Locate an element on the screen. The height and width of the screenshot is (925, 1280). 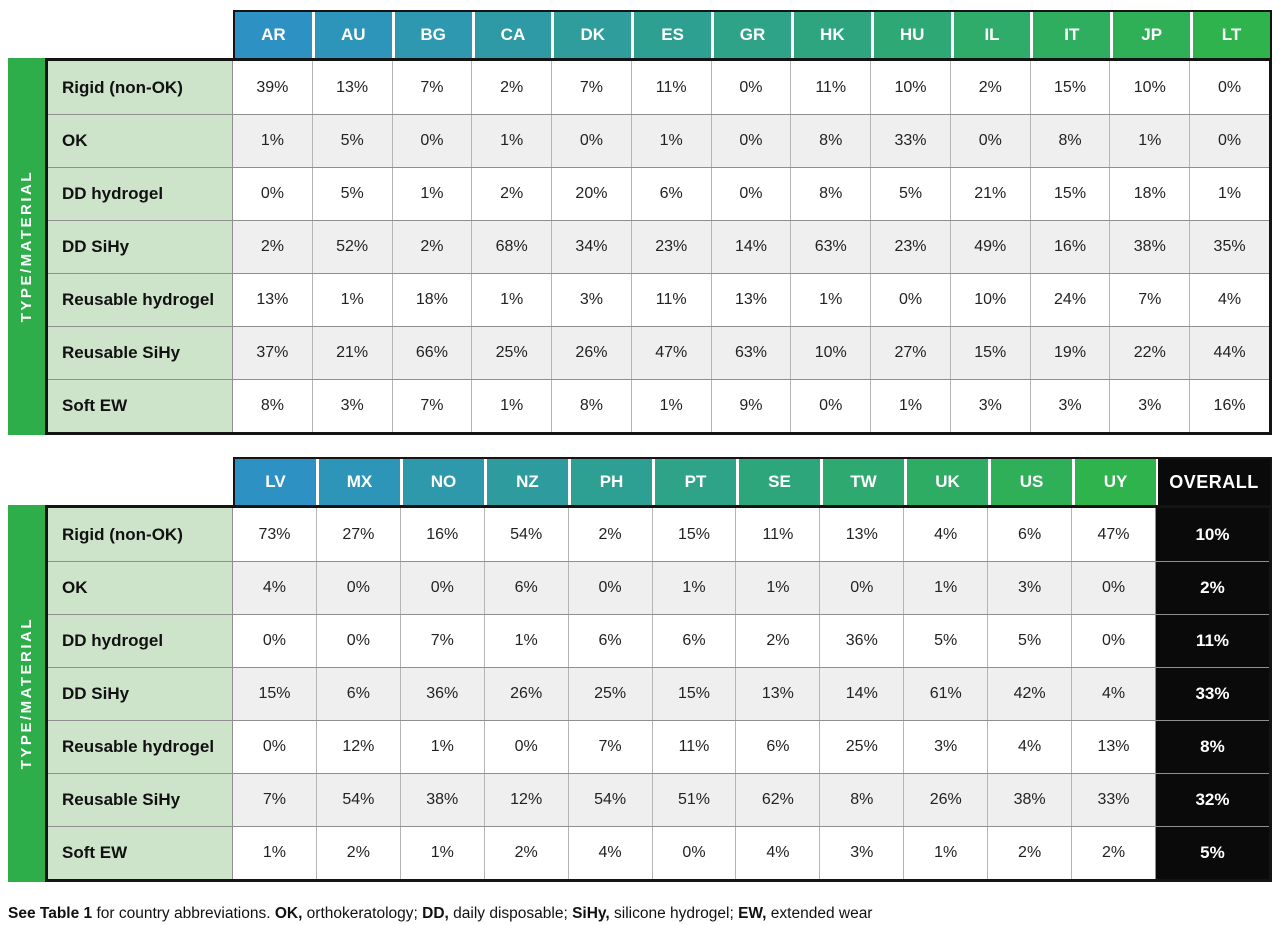
data-cell: 37% is located at coordinates (272, 353).